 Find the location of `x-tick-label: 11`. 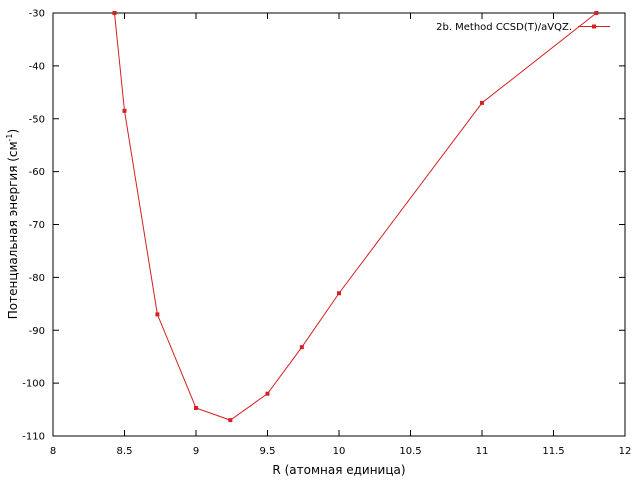

x-tick-label: 11 is located at coordinates (482, 451).